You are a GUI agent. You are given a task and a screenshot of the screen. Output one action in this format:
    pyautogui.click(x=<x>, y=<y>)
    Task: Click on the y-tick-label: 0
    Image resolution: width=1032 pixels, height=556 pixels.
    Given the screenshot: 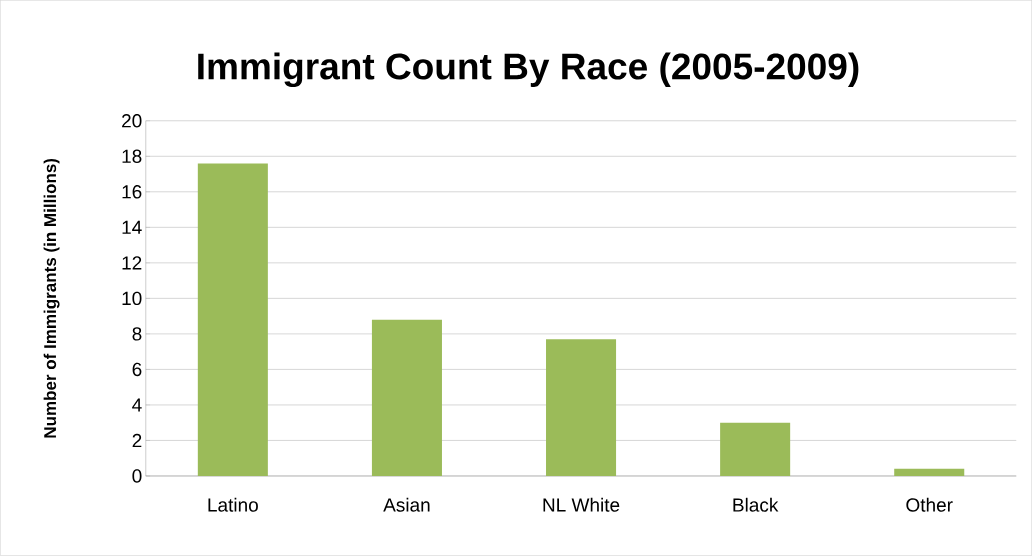 What is the action you would take?
    pyautogui.click(x=137, y=476)
    